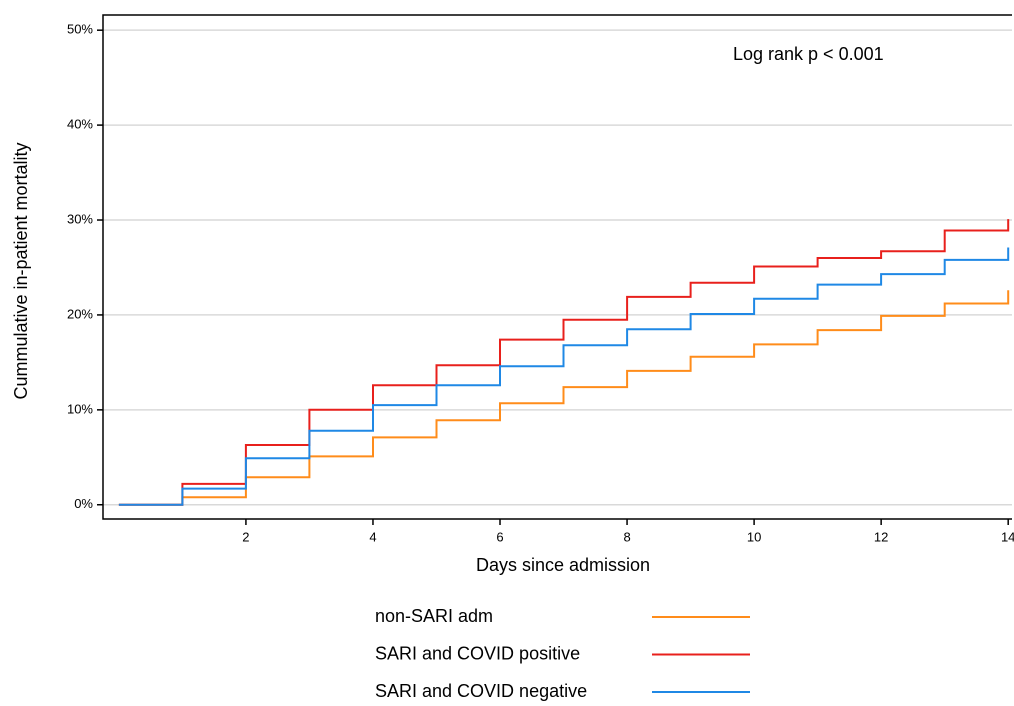  Describe the element at coordinates (563, 565) in the screenshot. I see `x-axis-label: Days since admission` at that location.